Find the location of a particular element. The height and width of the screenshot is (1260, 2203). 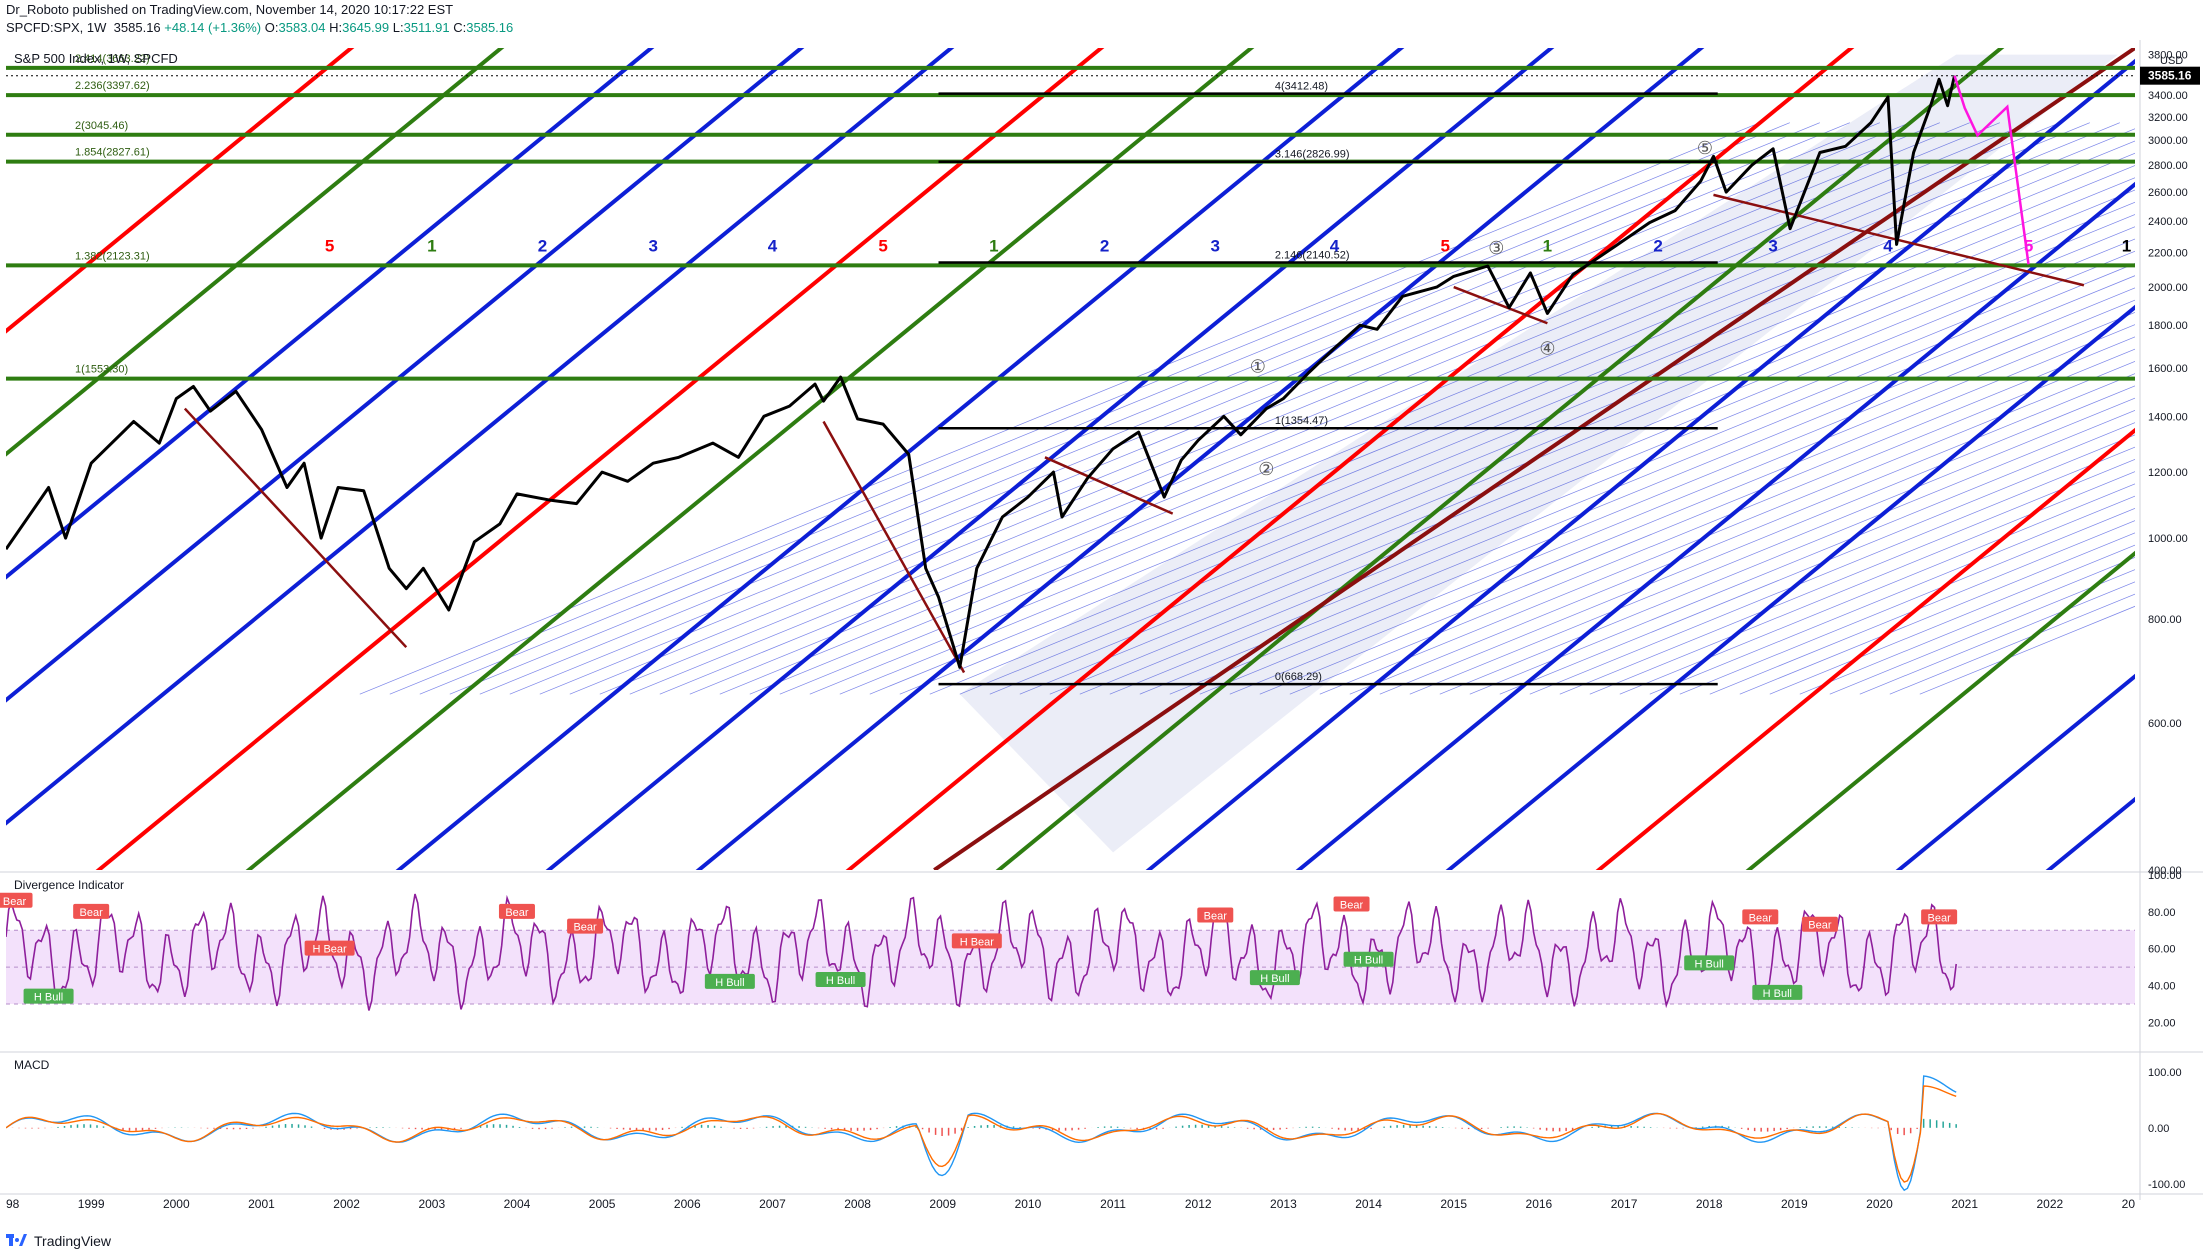

wave-label: ② is located at coordinates (1266, 469).